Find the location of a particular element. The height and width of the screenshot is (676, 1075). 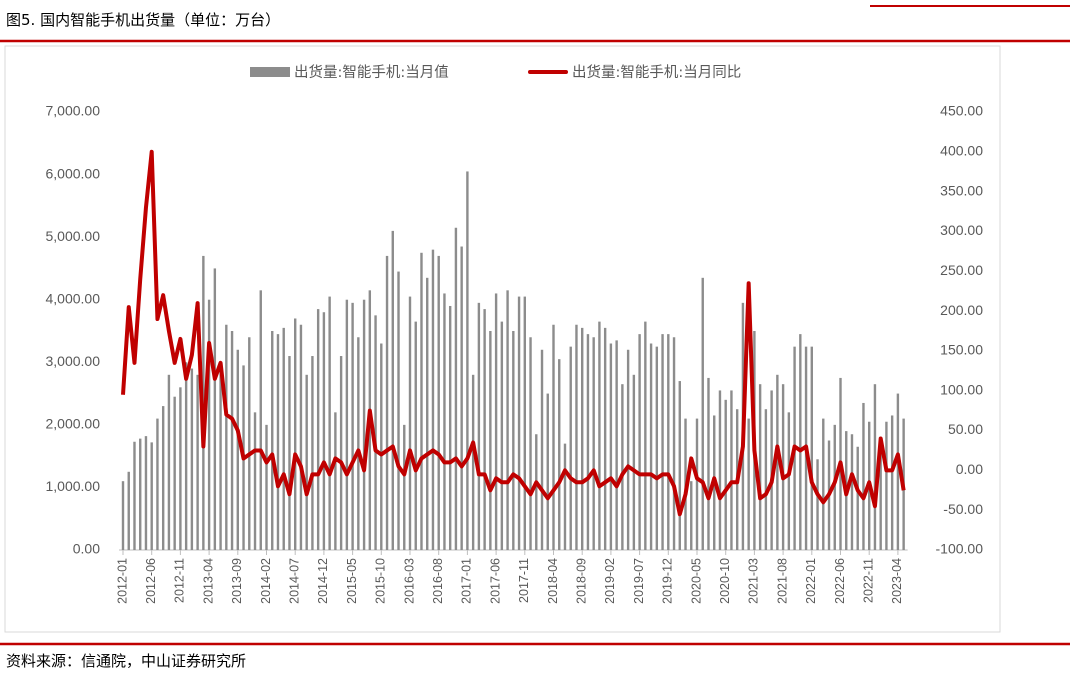

x-tick-label: 2023-04 is located at coordinates (897, 581).